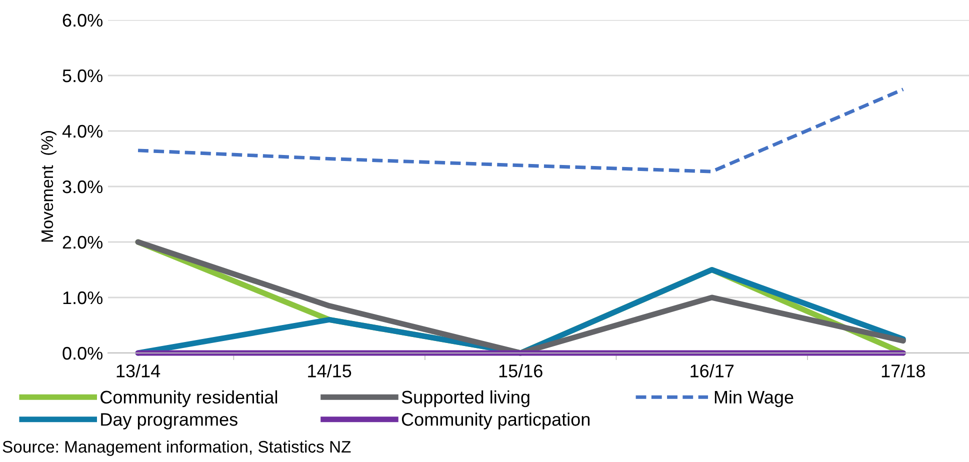  What do you see at coordinates (754, 399) in the screenshot?
I see `legend-label: Min Wage` at bounding box center [754, 399].